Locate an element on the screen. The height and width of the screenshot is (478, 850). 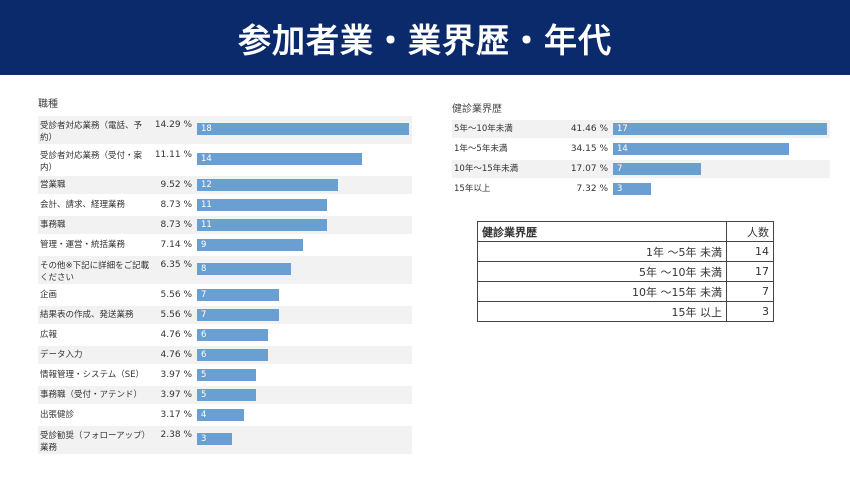
bar-row: 事務職 8.73 % 11 is located at coordinates (225, 225).